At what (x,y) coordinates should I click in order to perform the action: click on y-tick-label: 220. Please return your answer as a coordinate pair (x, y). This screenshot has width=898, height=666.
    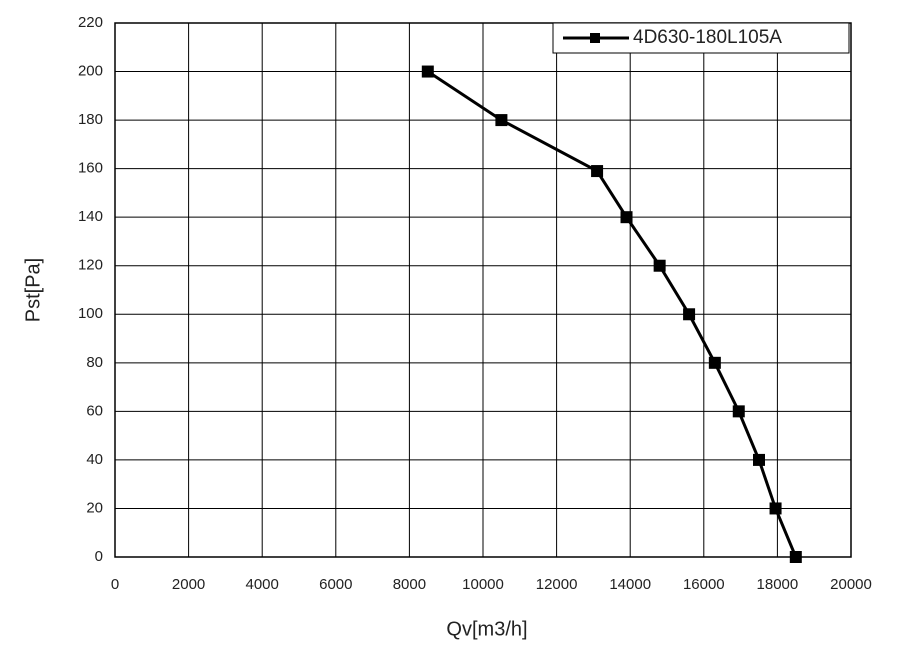
    Looking at the image, I should click on (90, 22).